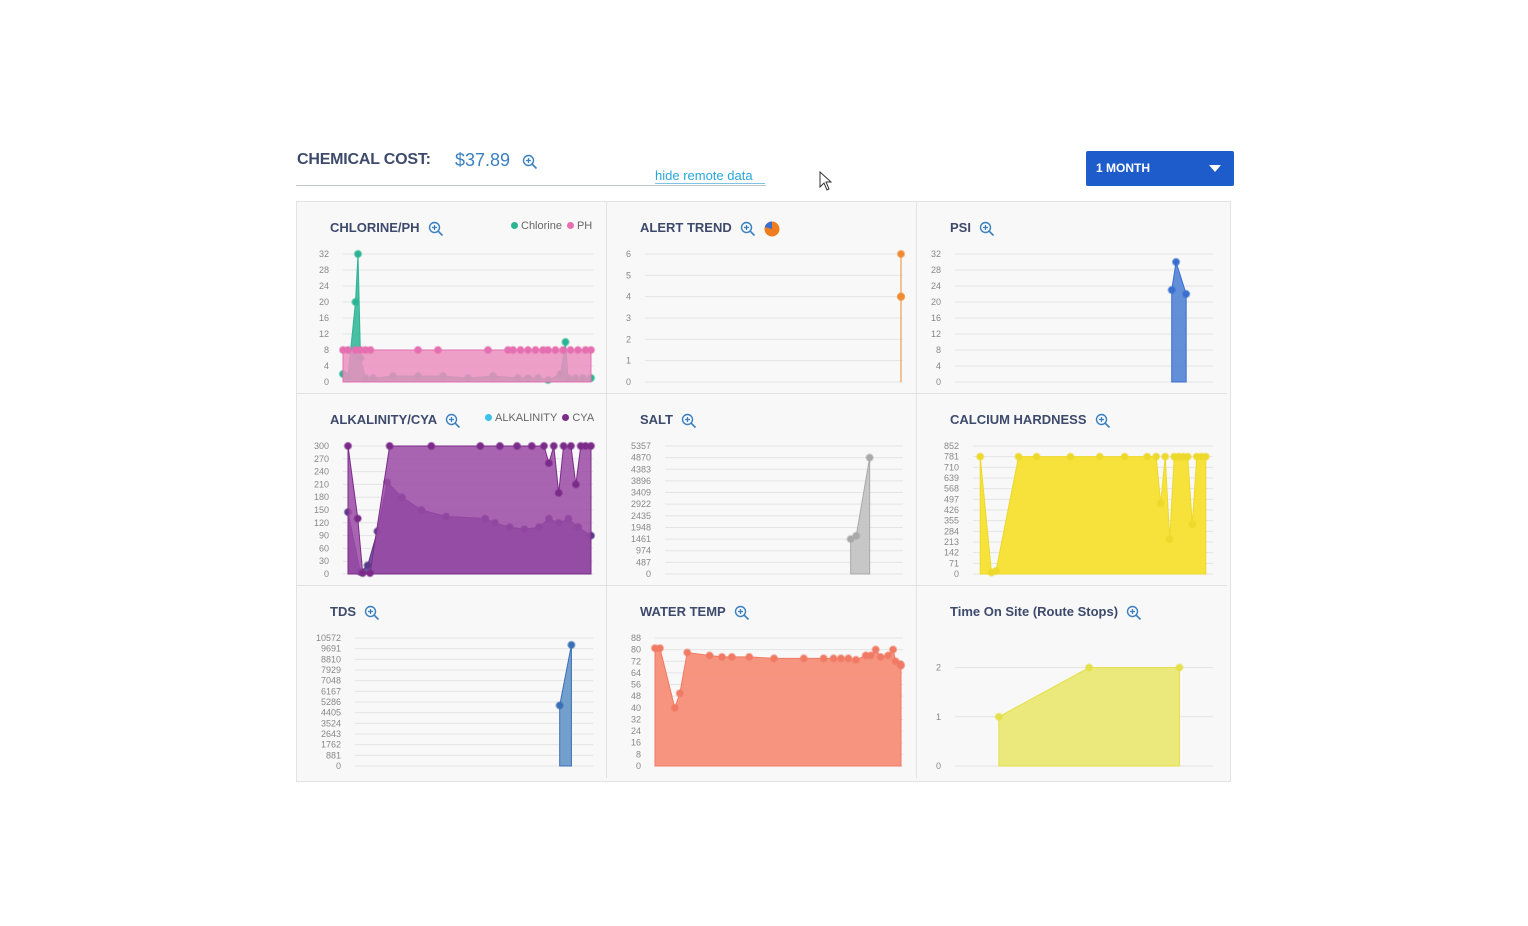 Image resolution: width=1528 pixels, height=926 pixels. Describe the element at coordinates (936, 270) in the screenshot. I see `y-tick-label: 28` at that location.